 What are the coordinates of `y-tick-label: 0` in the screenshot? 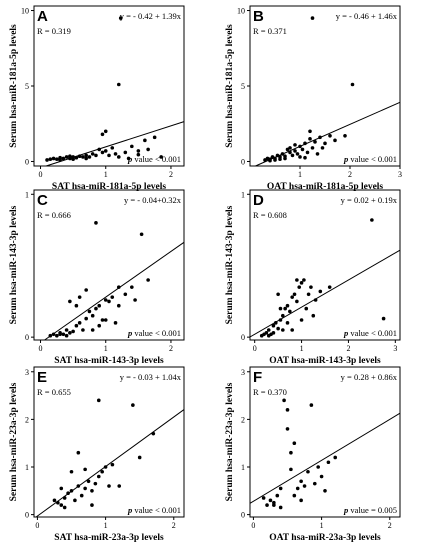 It's located at (27, 515).